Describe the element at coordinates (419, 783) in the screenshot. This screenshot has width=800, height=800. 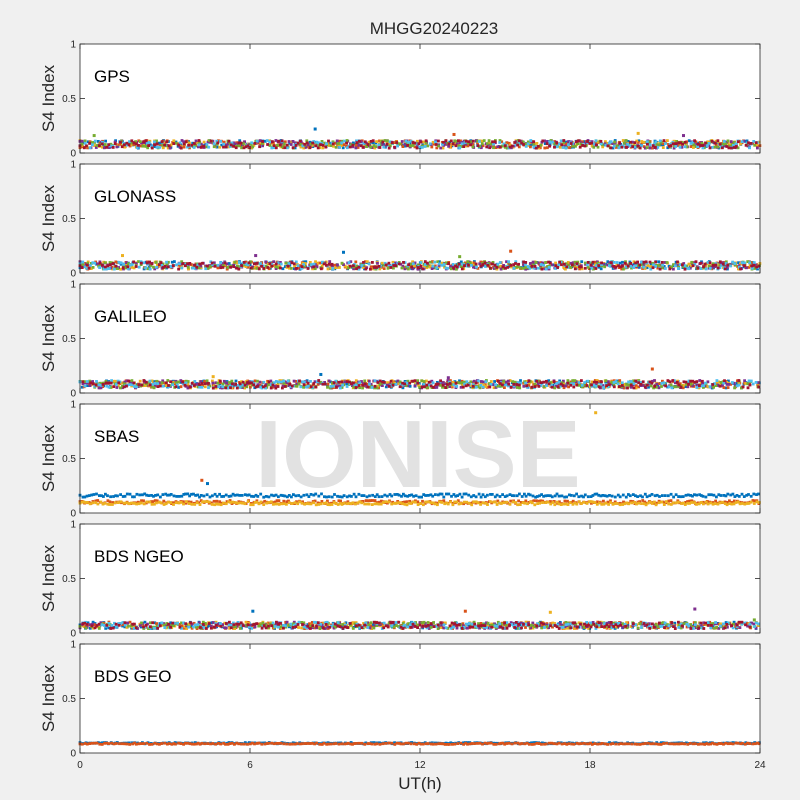
I see `x-axis-label: UT(h)` at that location.